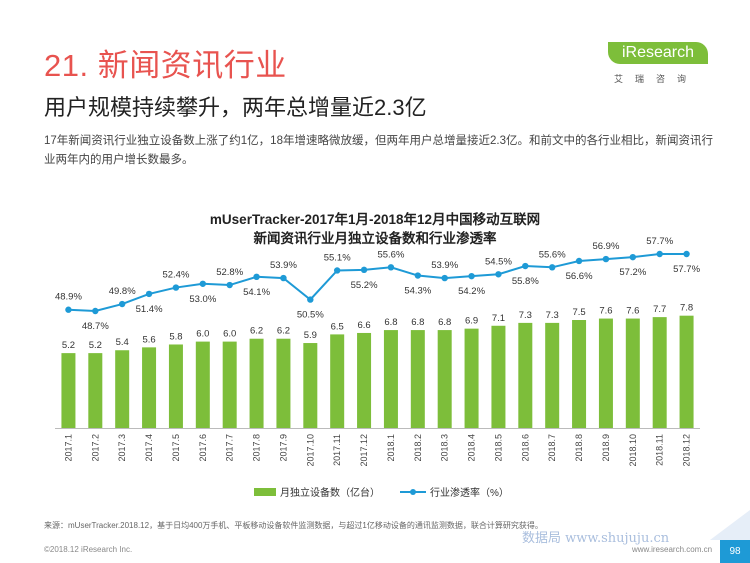 Image resolution: width=750 pixels, height=563 pixels. What do you see at coordinates (525, 448) in the screenshot?
I see `x-tick-label: 2018.6` at bounding box center [525, 448].